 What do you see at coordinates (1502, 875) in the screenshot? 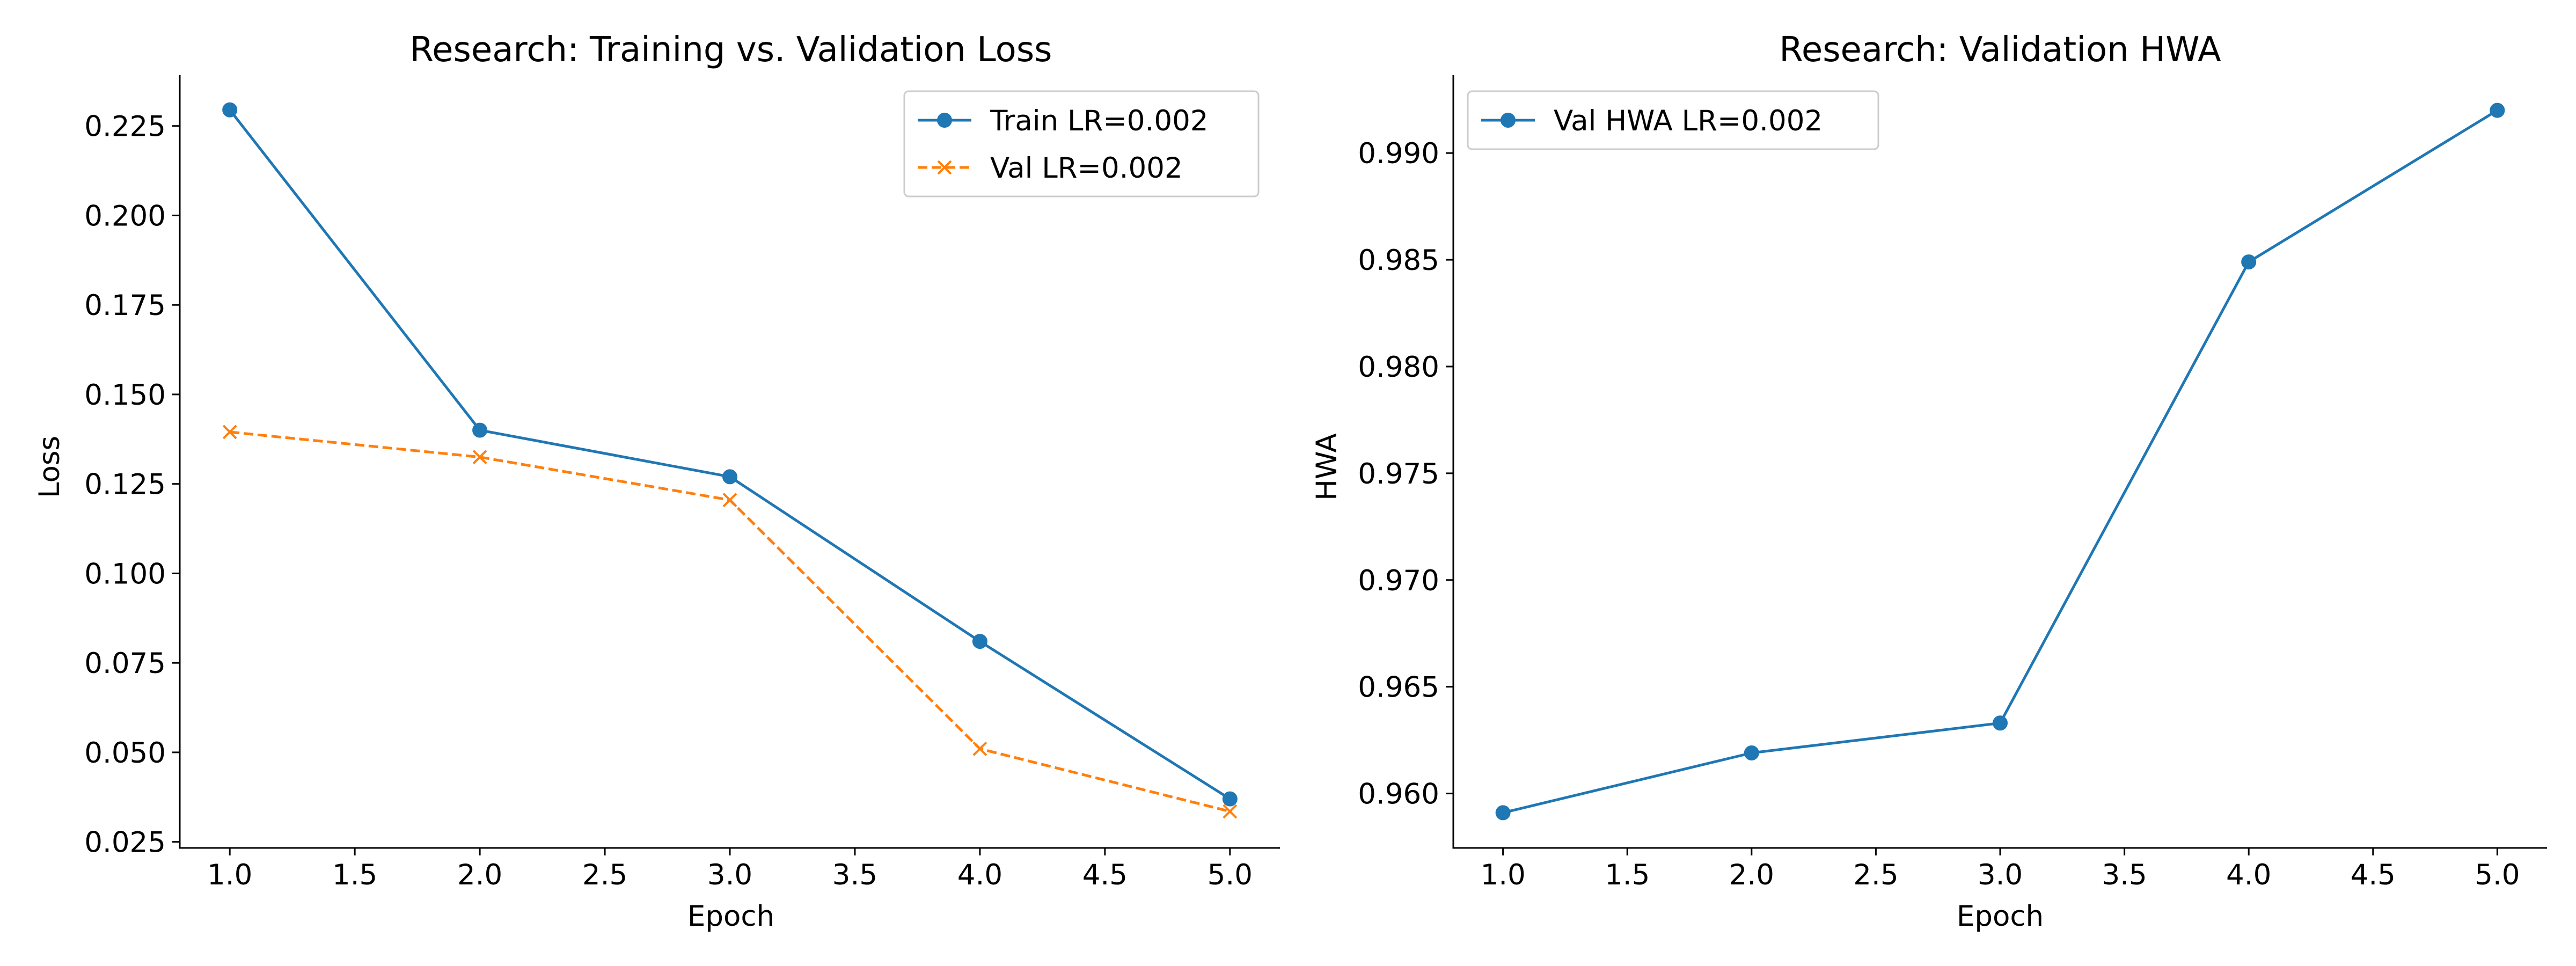
I see `hwa-chart-x-tick-label: 1.0` at bounding box center [1502, 875].